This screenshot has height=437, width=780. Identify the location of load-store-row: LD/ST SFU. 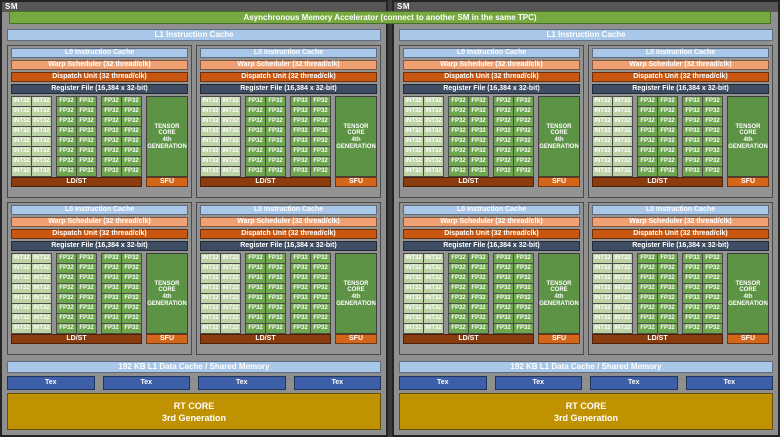
(491, 343).